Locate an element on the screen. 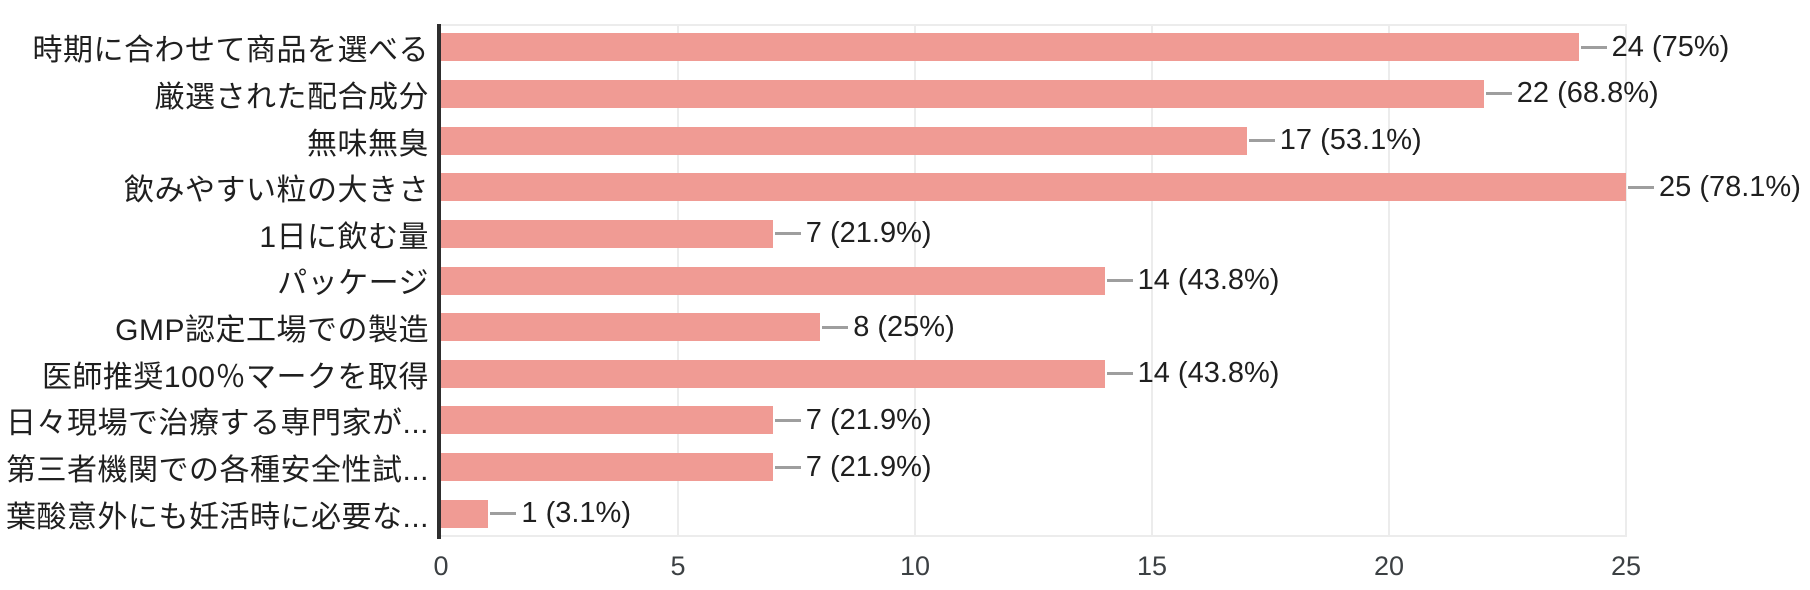 This screenshot has height=590, width=1810. x-tick-label: 10 is located at coordinates (915, 566).